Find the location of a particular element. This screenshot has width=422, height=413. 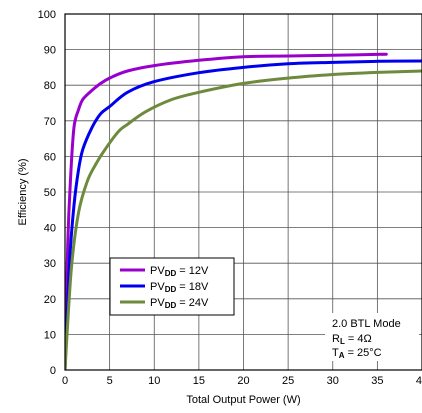

legend: PVDD = 12V PVDD = 18V PVDD = 24V is located at coordinates (172, 286).